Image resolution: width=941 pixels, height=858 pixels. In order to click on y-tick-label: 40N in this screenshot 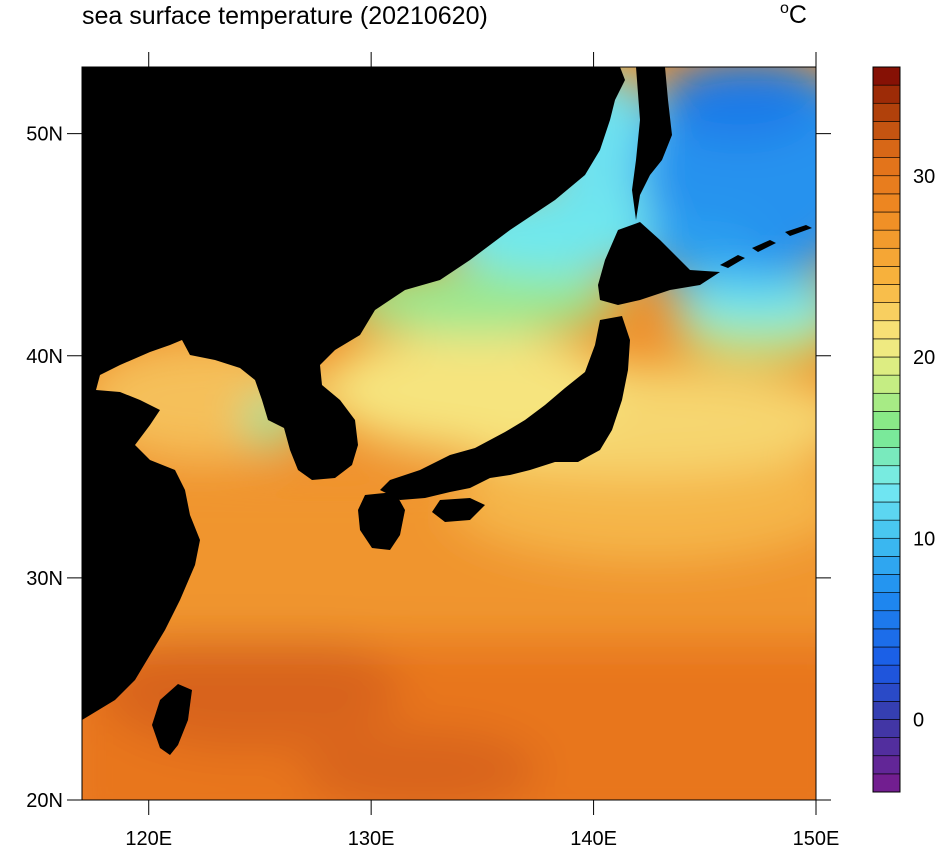, I will do `click(44, 357)`.